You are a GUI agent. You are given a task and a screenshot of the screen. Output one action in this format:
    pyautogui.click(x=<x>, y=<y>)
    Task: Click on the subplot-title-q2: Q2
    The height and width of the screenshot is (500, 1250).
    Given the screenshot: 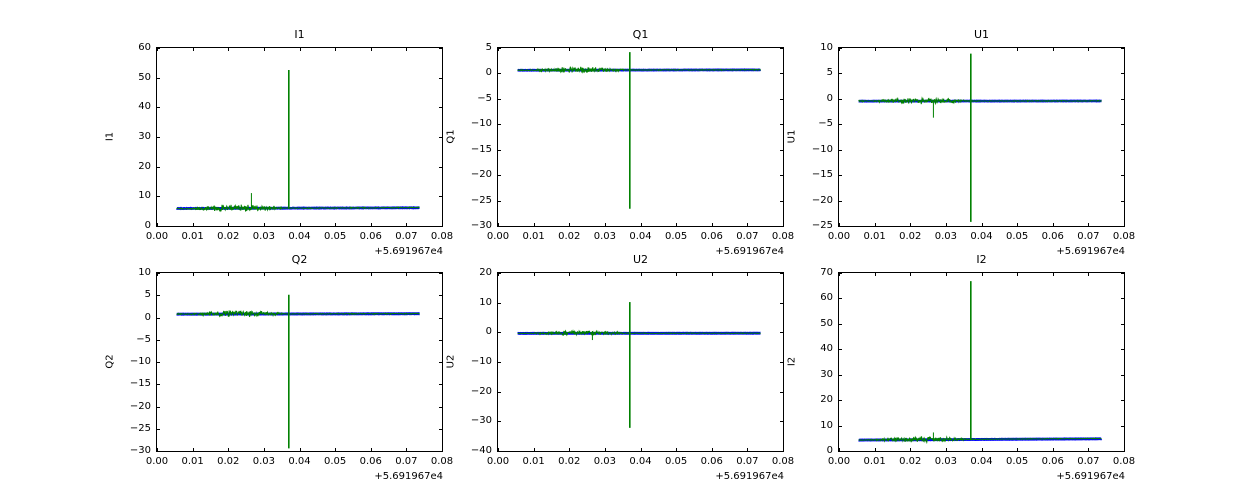 What is the action you would take?
    pyautogui.click(x=299, y=259)
    